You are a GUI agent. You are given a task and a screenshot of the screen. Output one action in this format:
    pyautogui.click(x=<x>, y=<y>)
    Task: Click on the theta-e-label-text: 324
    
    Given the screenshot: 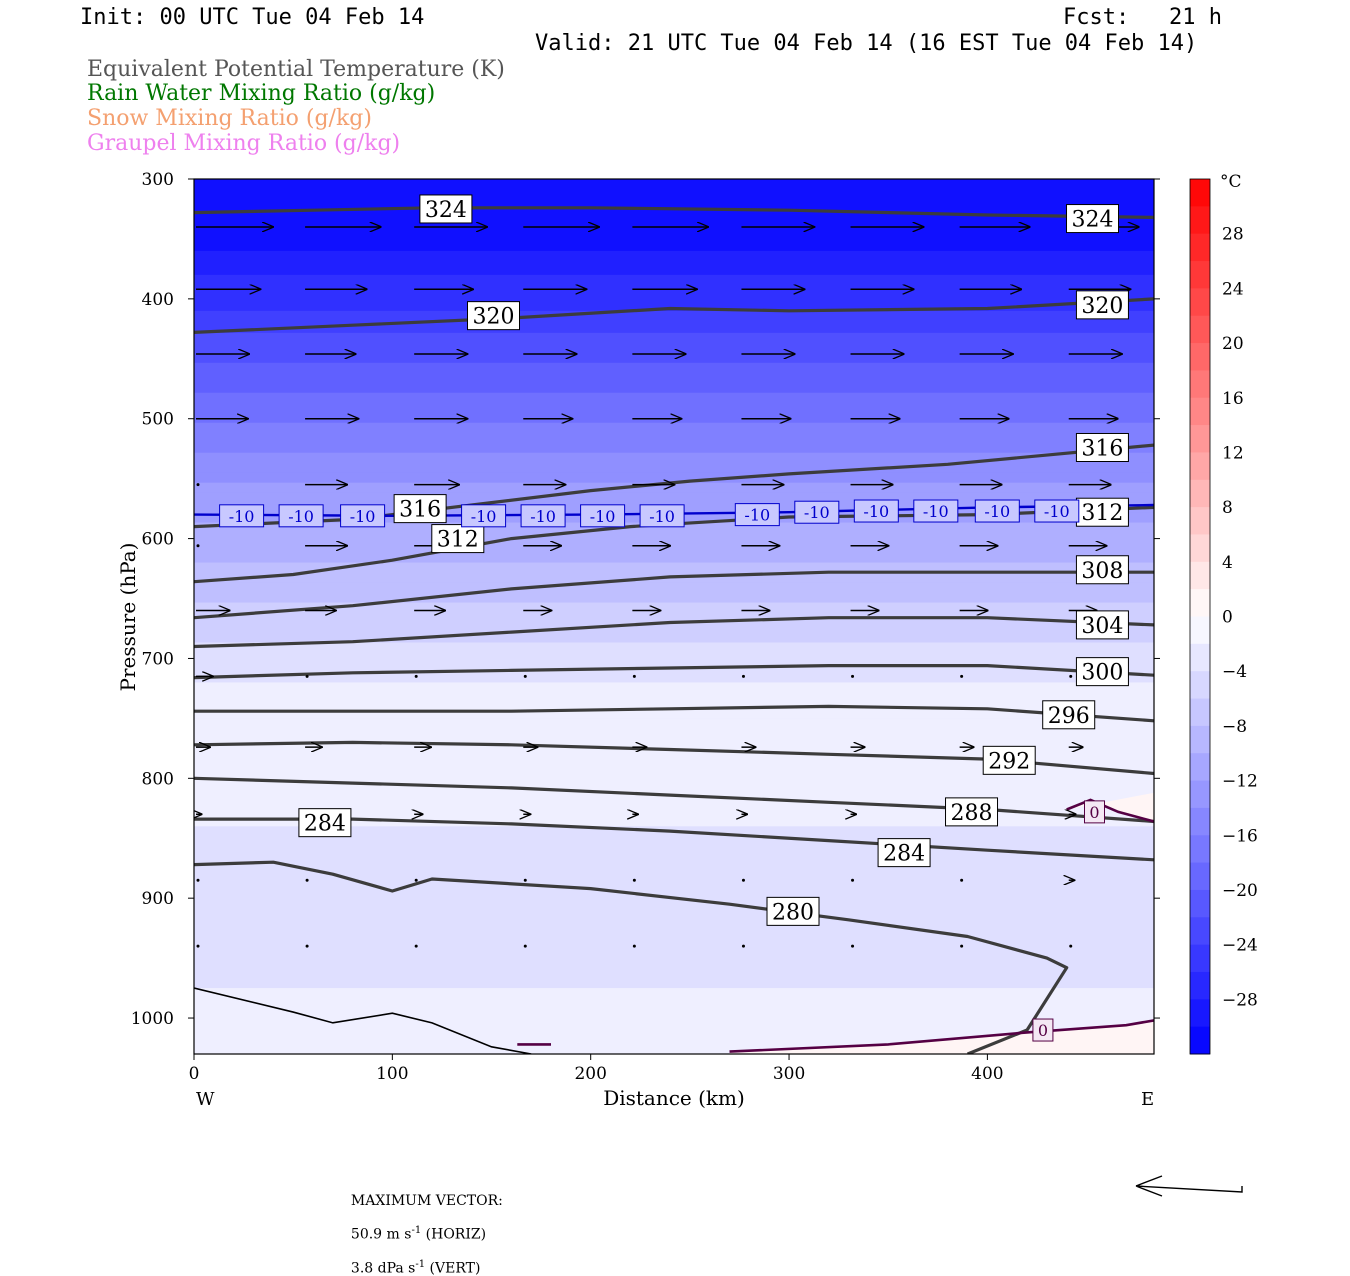 What is the action you would take?
    pyautogui.click(x=446, y=210)
    